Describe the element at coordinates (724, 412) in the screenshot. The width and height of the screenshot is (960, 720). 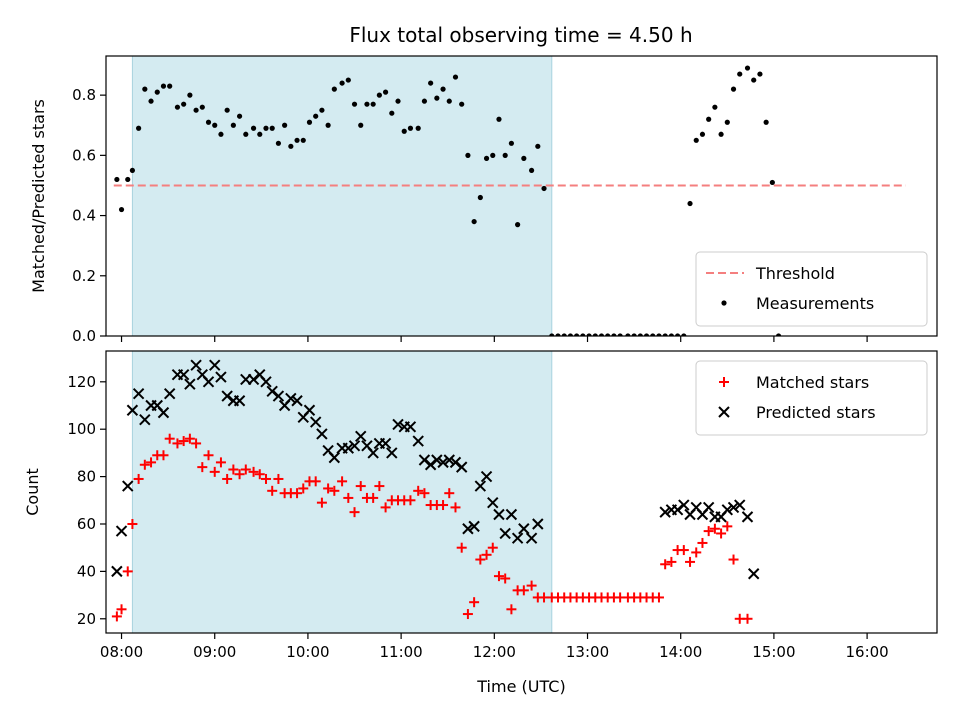
I see `legend-predicted-swatch` at that location.